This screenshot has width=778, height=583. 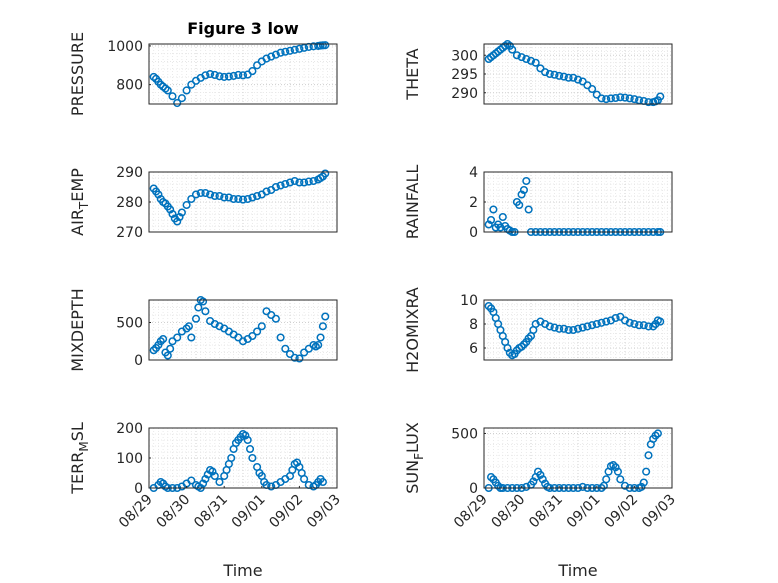 I want to click on chart-panel-2: 290 295 300 THETA, so click(x=538, y=73).